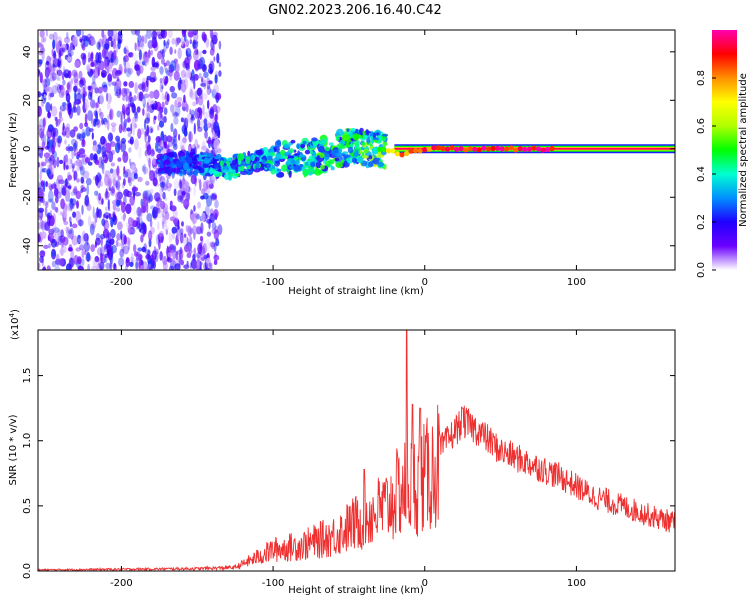  I want to click on colorbar-tick-label: 0.8, so click(701, 78).